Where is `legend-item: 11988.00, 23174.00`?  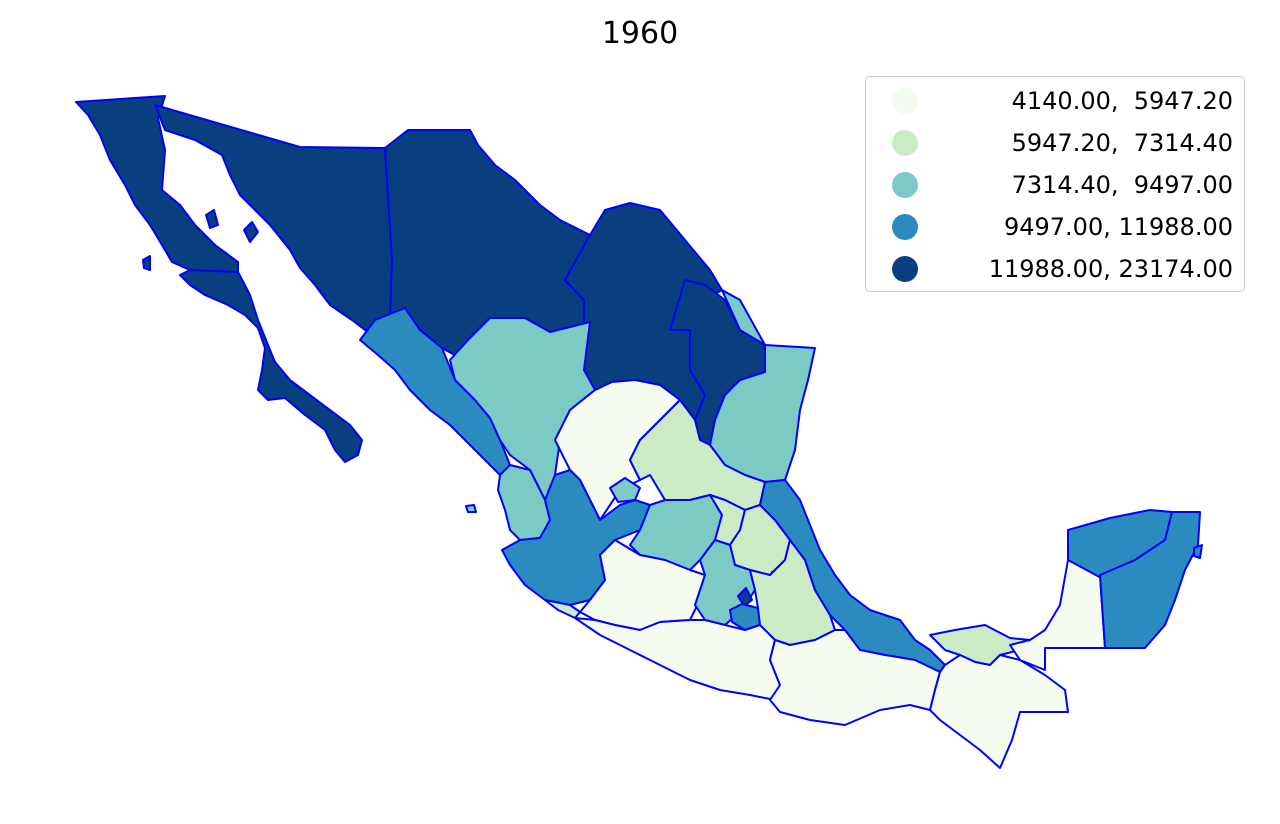 legend-item: 11988.00, 23174.00 is located at coordinates (1056, 269).